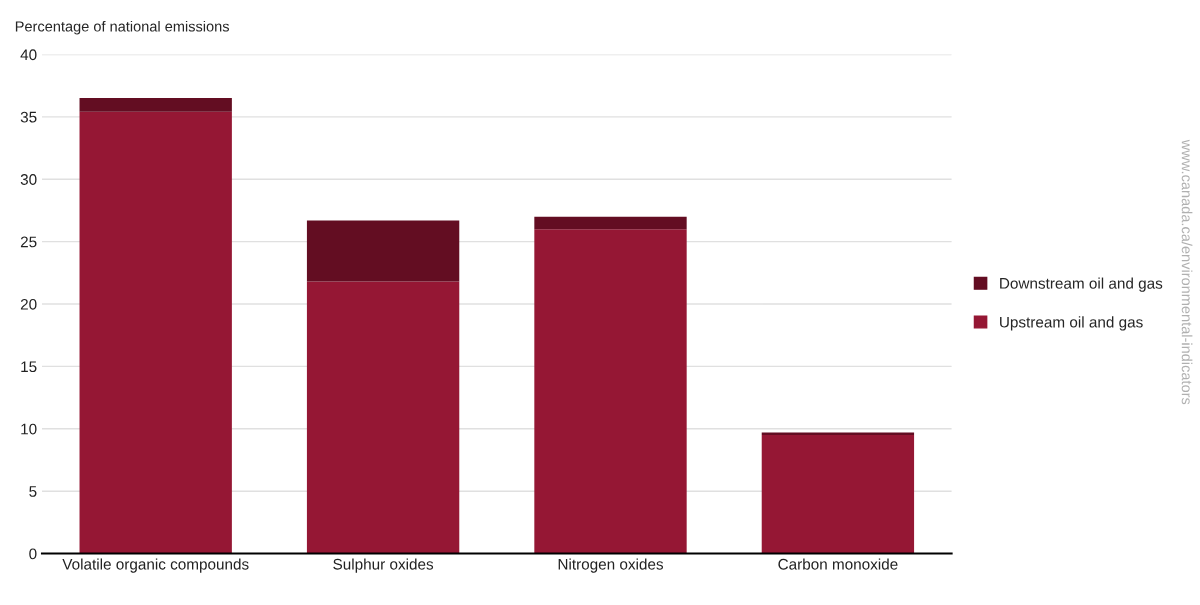 The image size is (1200, 605). Describe the element at coordinates (29, 429) in the screenshot. I see `y-tick-label: 10` at that location.